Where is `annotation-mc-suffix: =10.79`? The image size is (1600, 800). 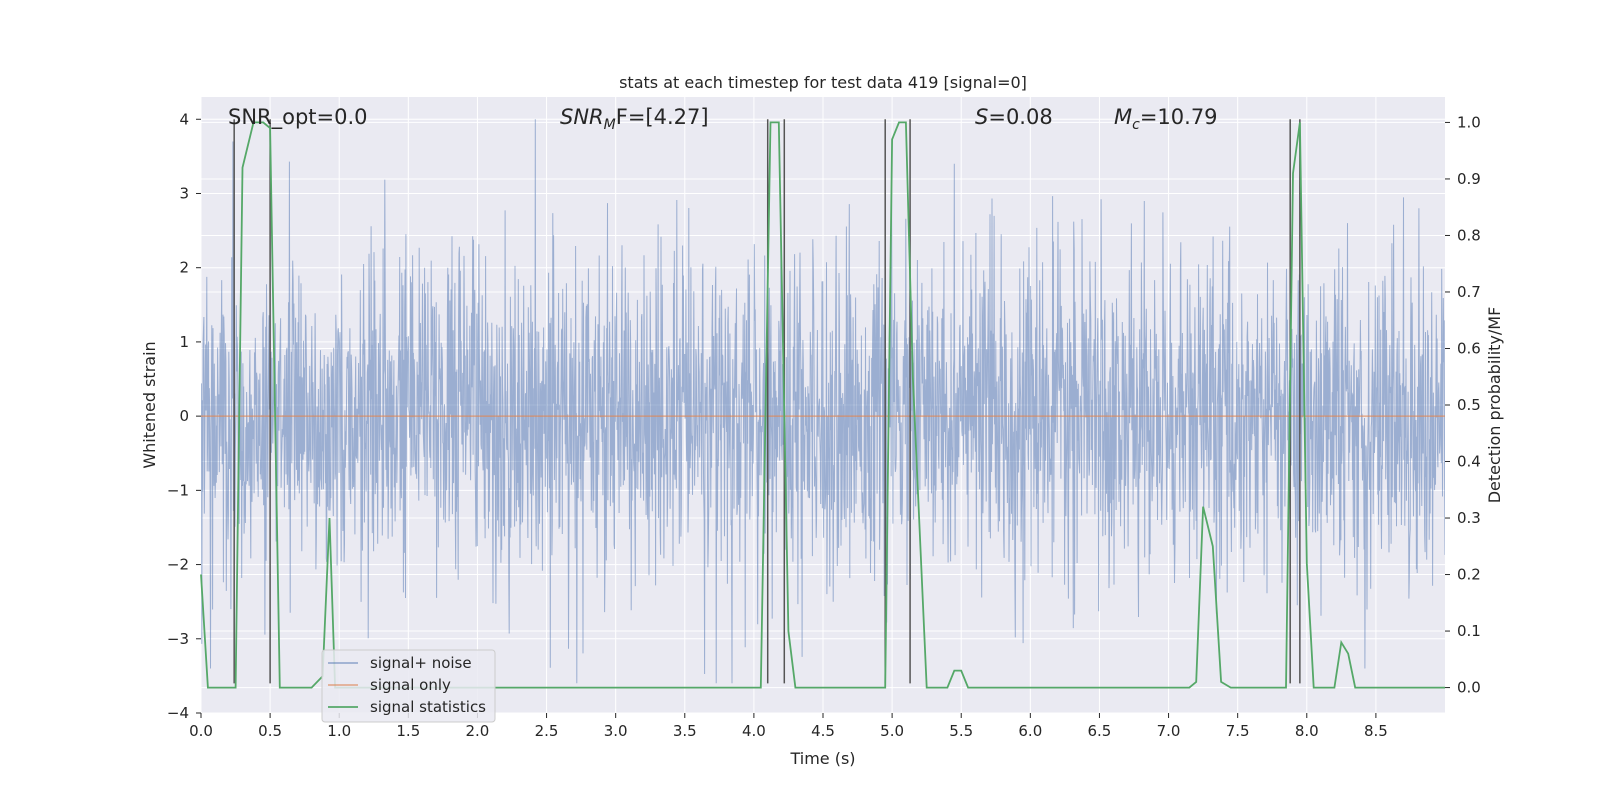
annotation-mc-suffix: =10.79 is located at coordinates (1179, 117).